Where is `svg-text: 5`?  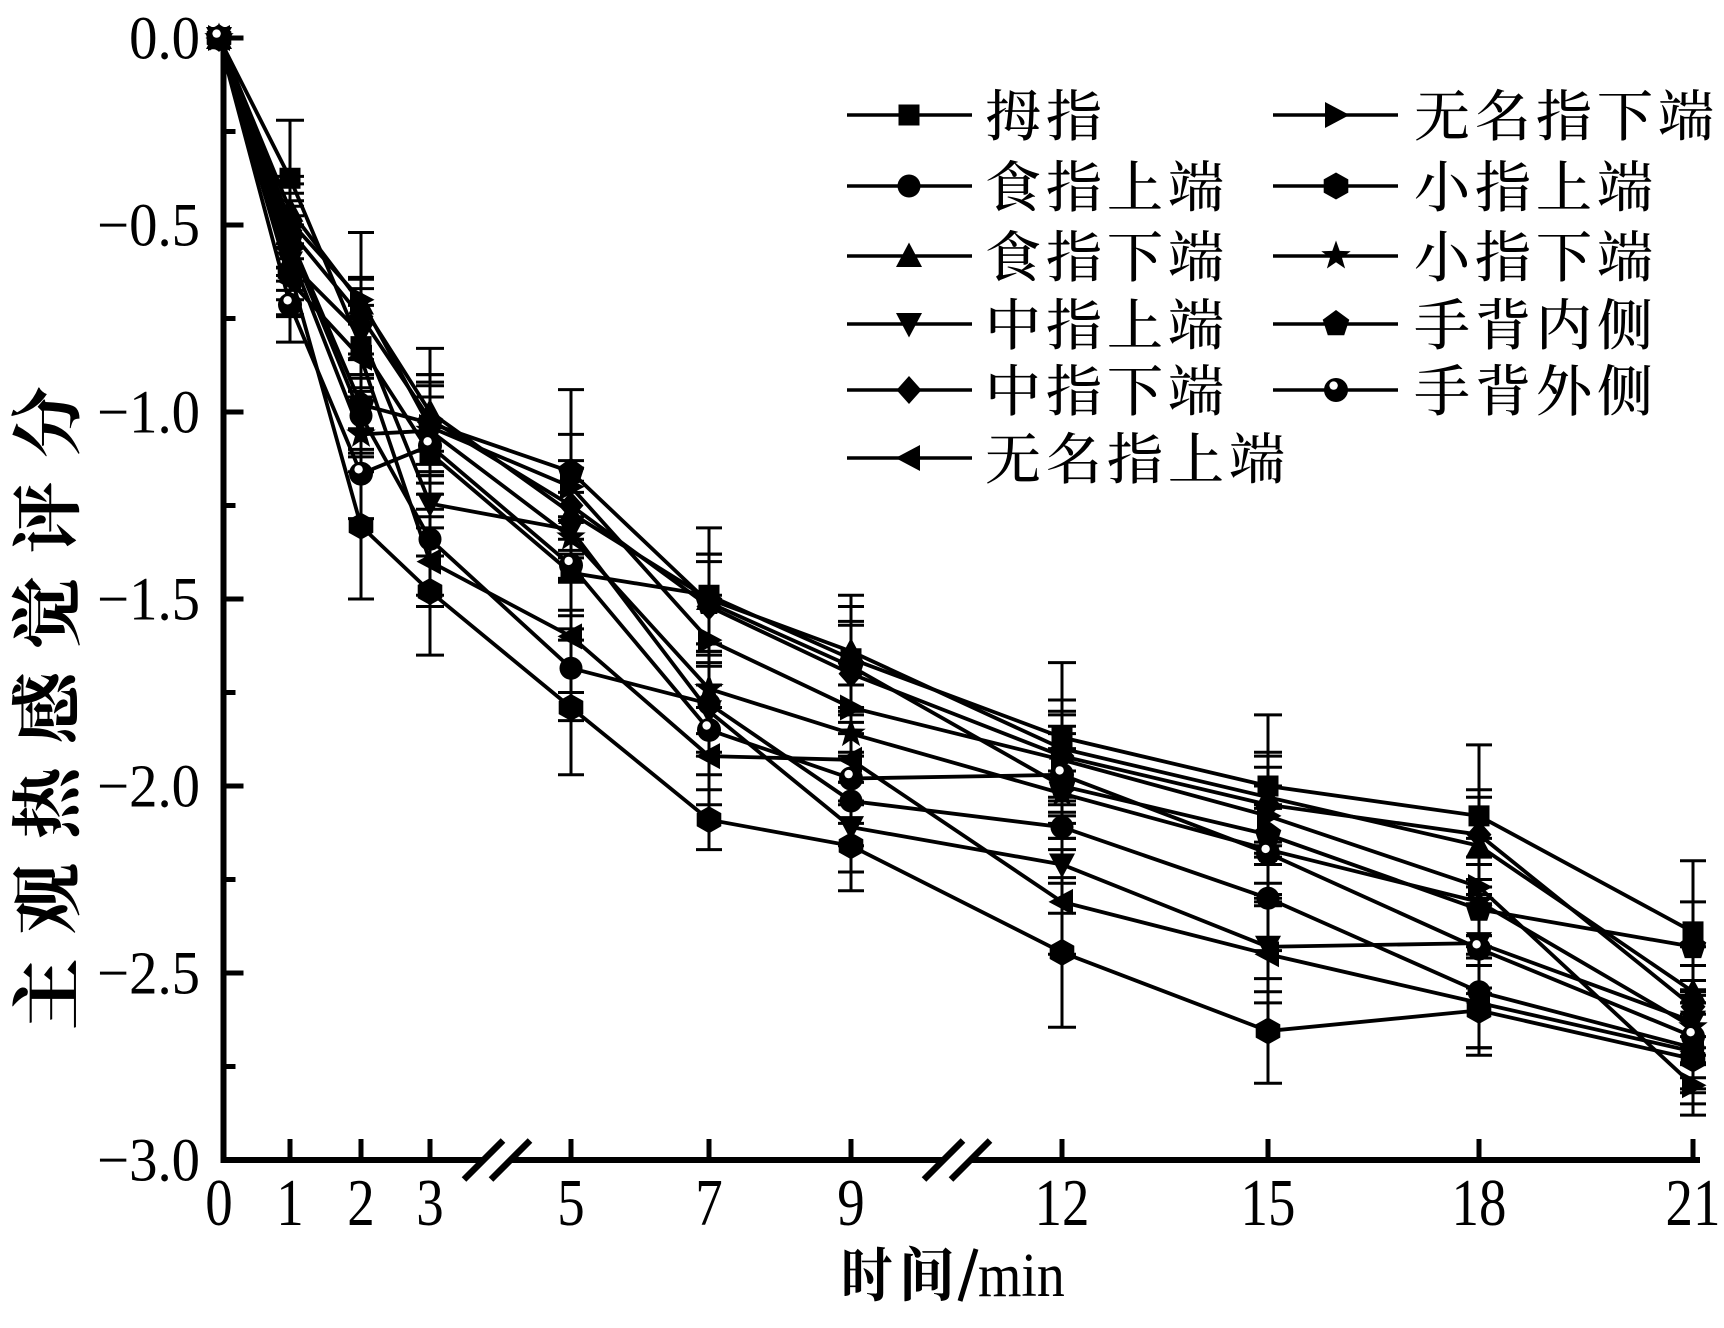
svg-text: 5 is located at coordinates (570, 1203).